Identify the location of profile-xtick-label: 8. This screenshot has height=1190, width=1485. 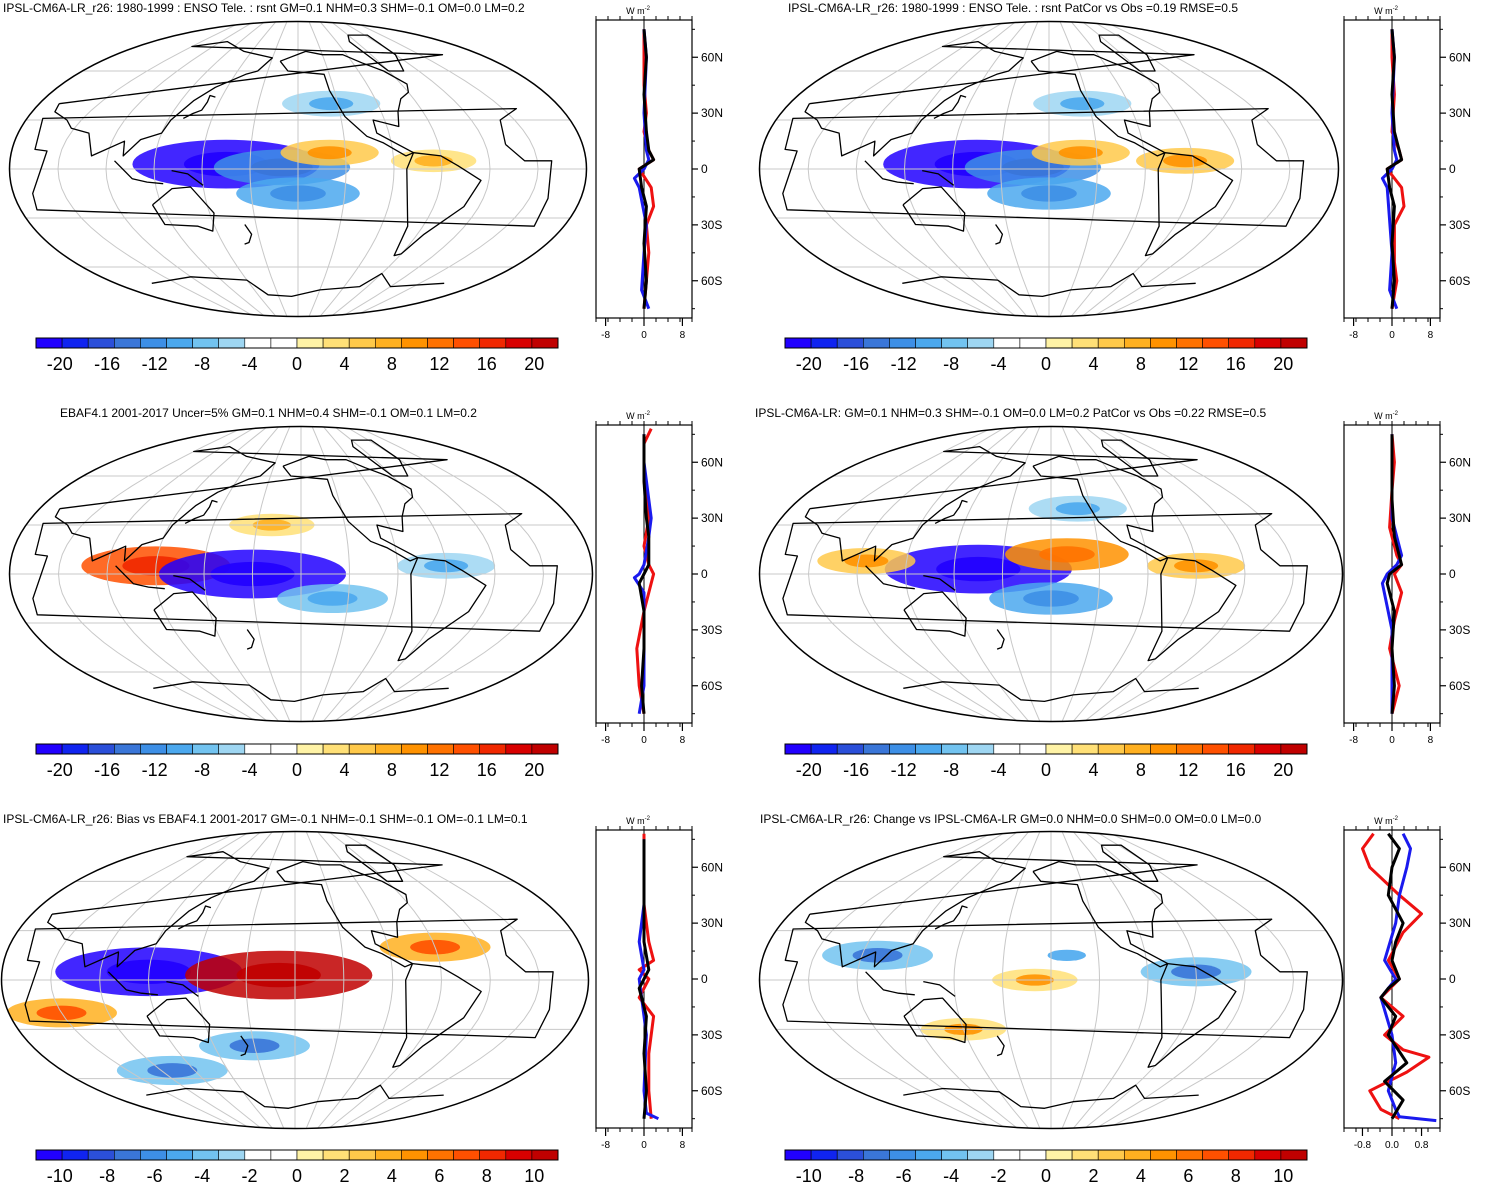
(1431, 335).